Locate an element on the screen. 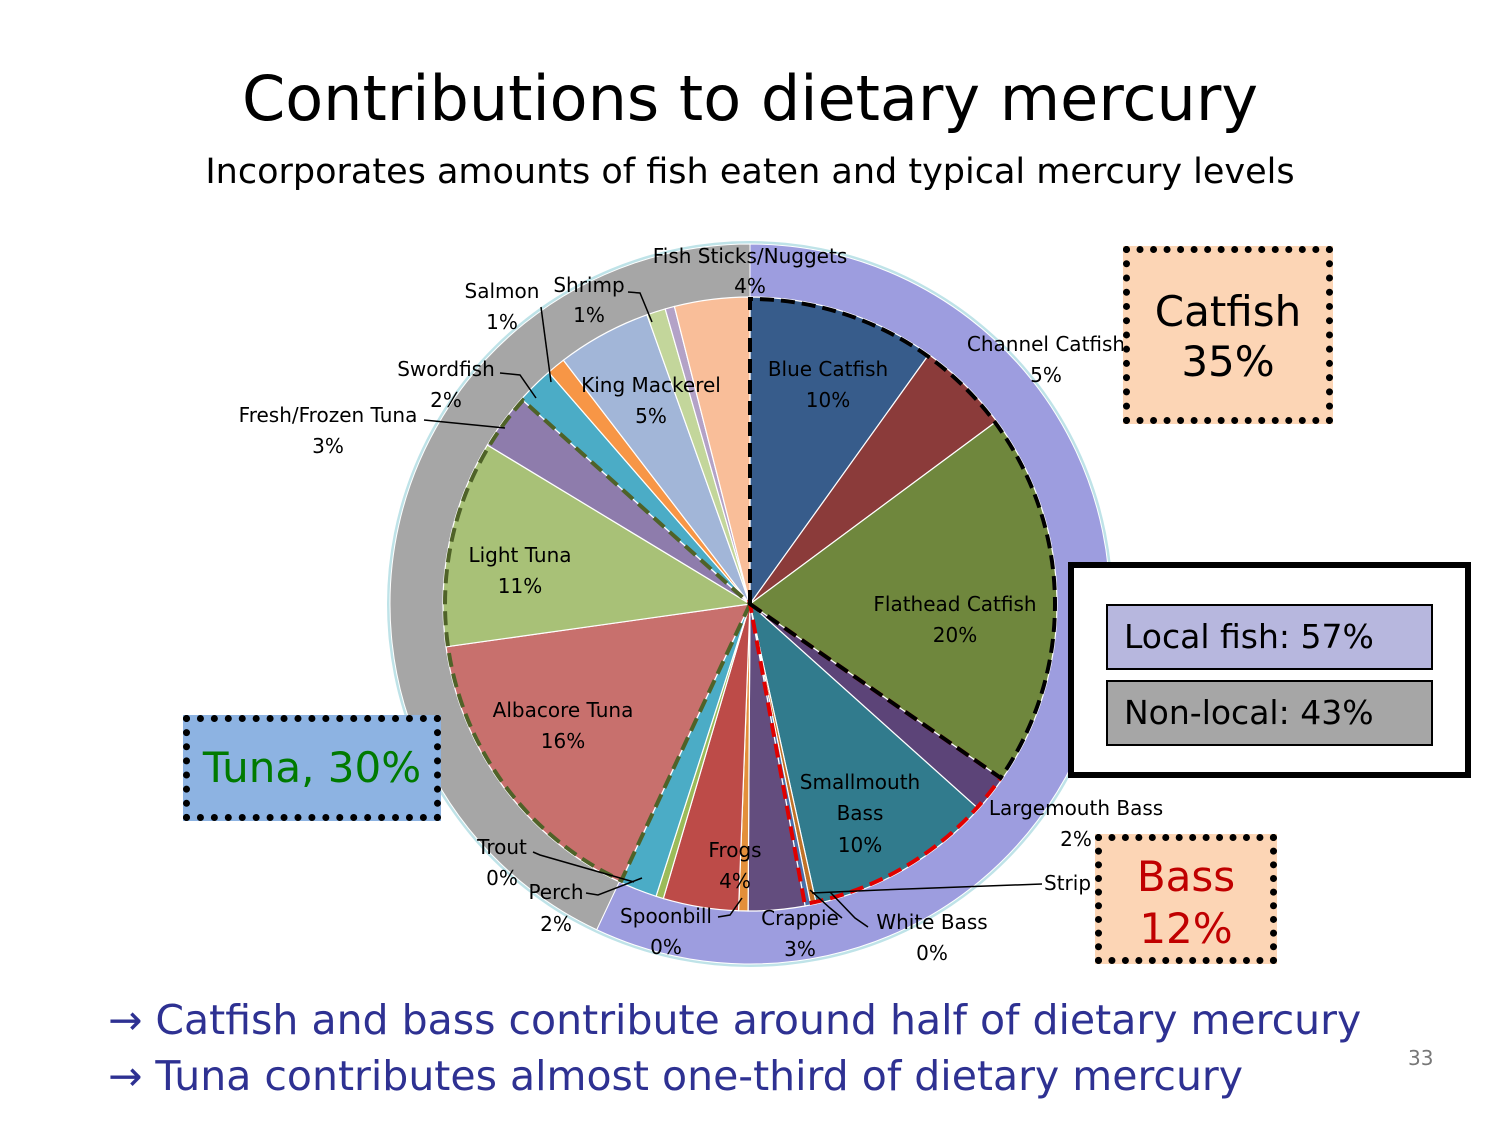  label-light-tuna-pct: 11% is located at coordinates (520, 586).